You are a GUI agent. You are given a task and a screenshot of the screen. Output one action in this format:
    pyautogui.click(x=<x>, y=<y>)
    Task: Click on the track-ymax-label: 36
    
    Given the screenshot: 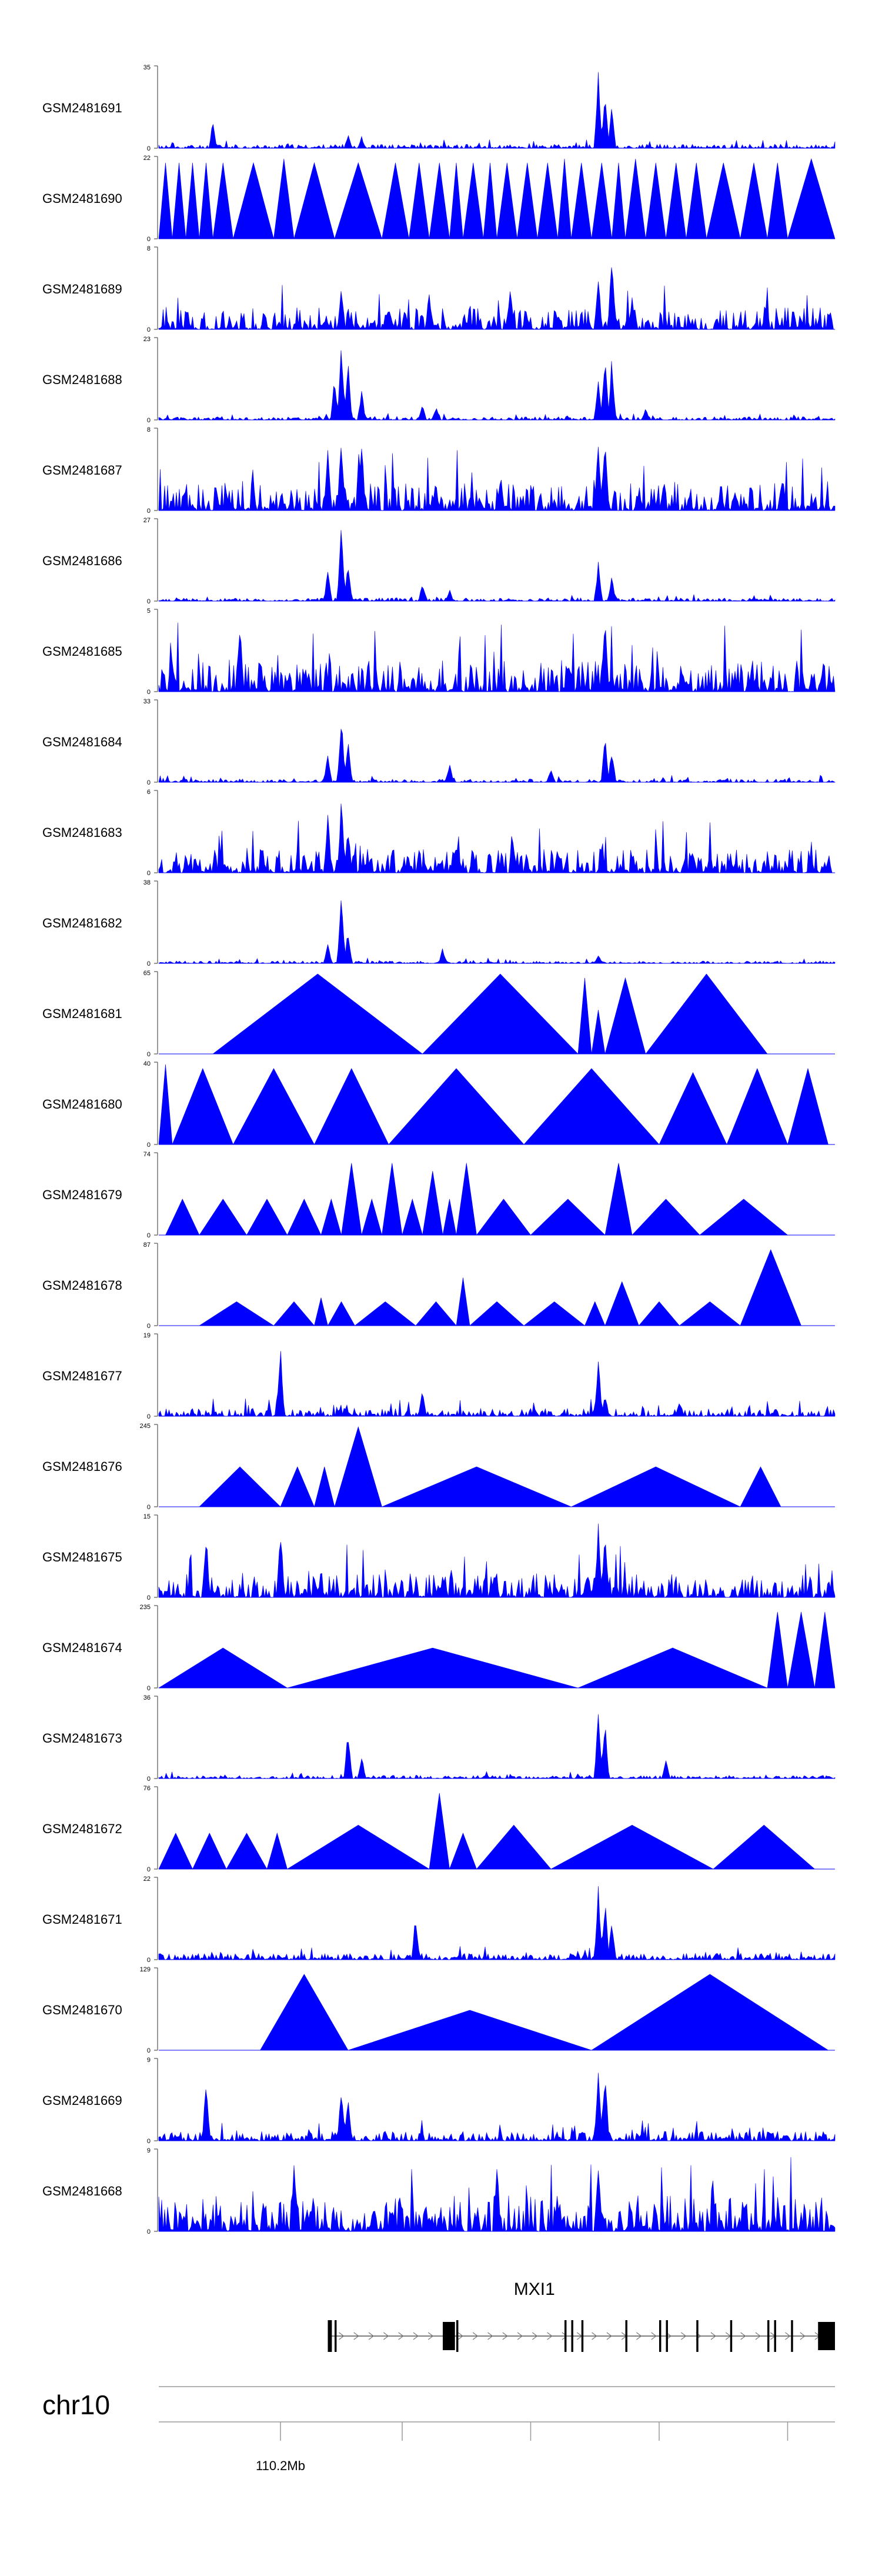 What is the action you would take?
    pyautogui.click(x=147, y=1697)
    